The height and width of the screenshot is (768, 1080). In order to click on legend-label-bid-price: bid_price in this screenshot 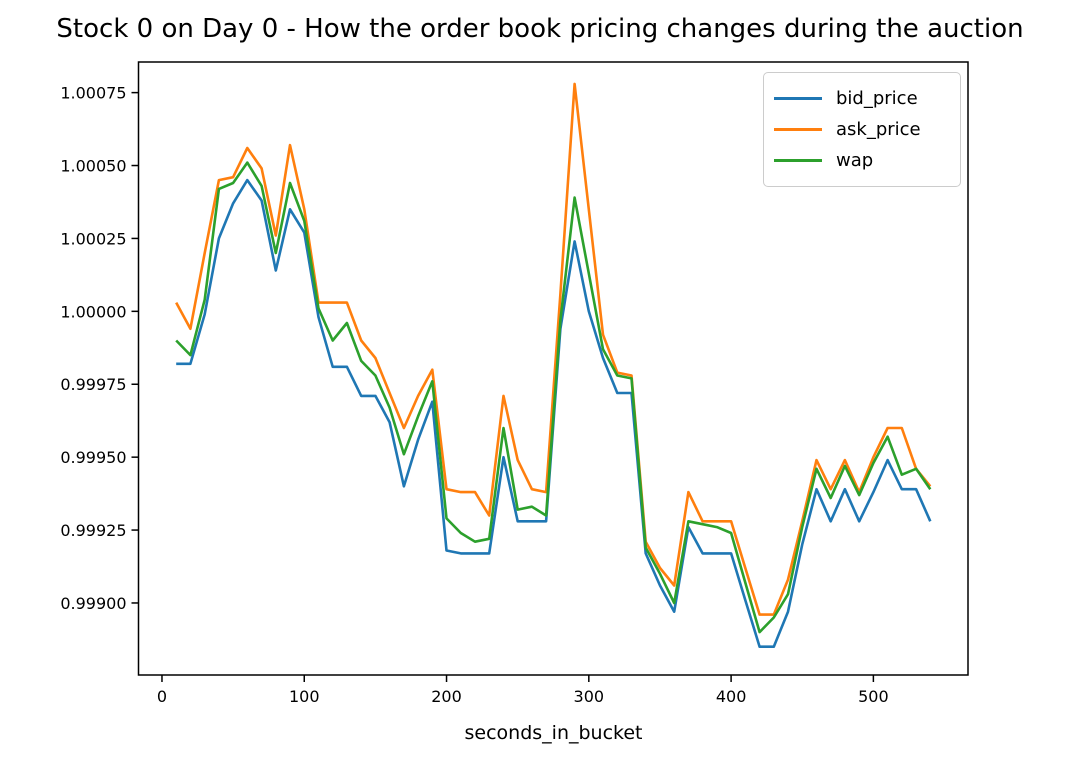, I will do `click(877, 98)`.